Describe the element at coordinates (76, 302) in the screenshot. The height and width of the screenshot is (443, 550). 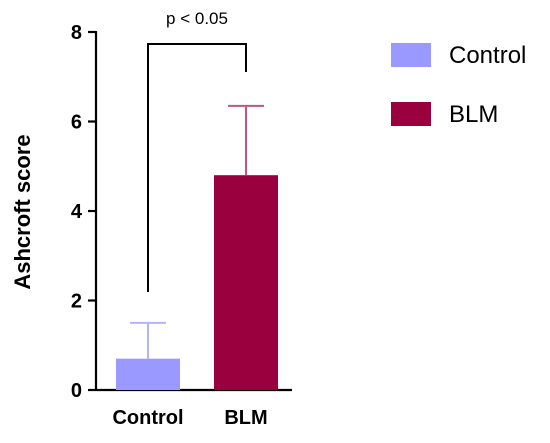
I see `y-tick-label: 2` at that location.